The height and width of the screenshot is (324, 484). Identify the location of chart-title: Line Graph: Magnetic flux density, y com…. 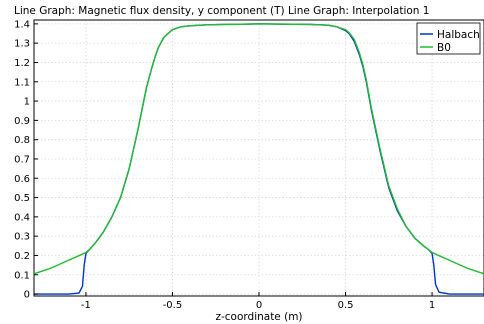
(221, 11).